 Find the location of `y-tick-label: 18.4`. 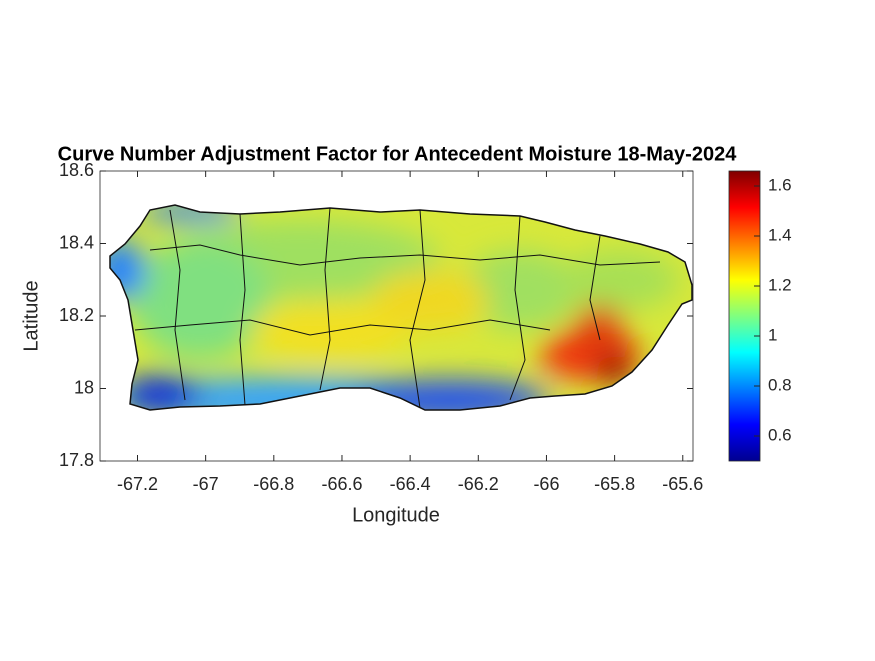

y-tick-label: 18.4 is located at coordinates (76, 242).